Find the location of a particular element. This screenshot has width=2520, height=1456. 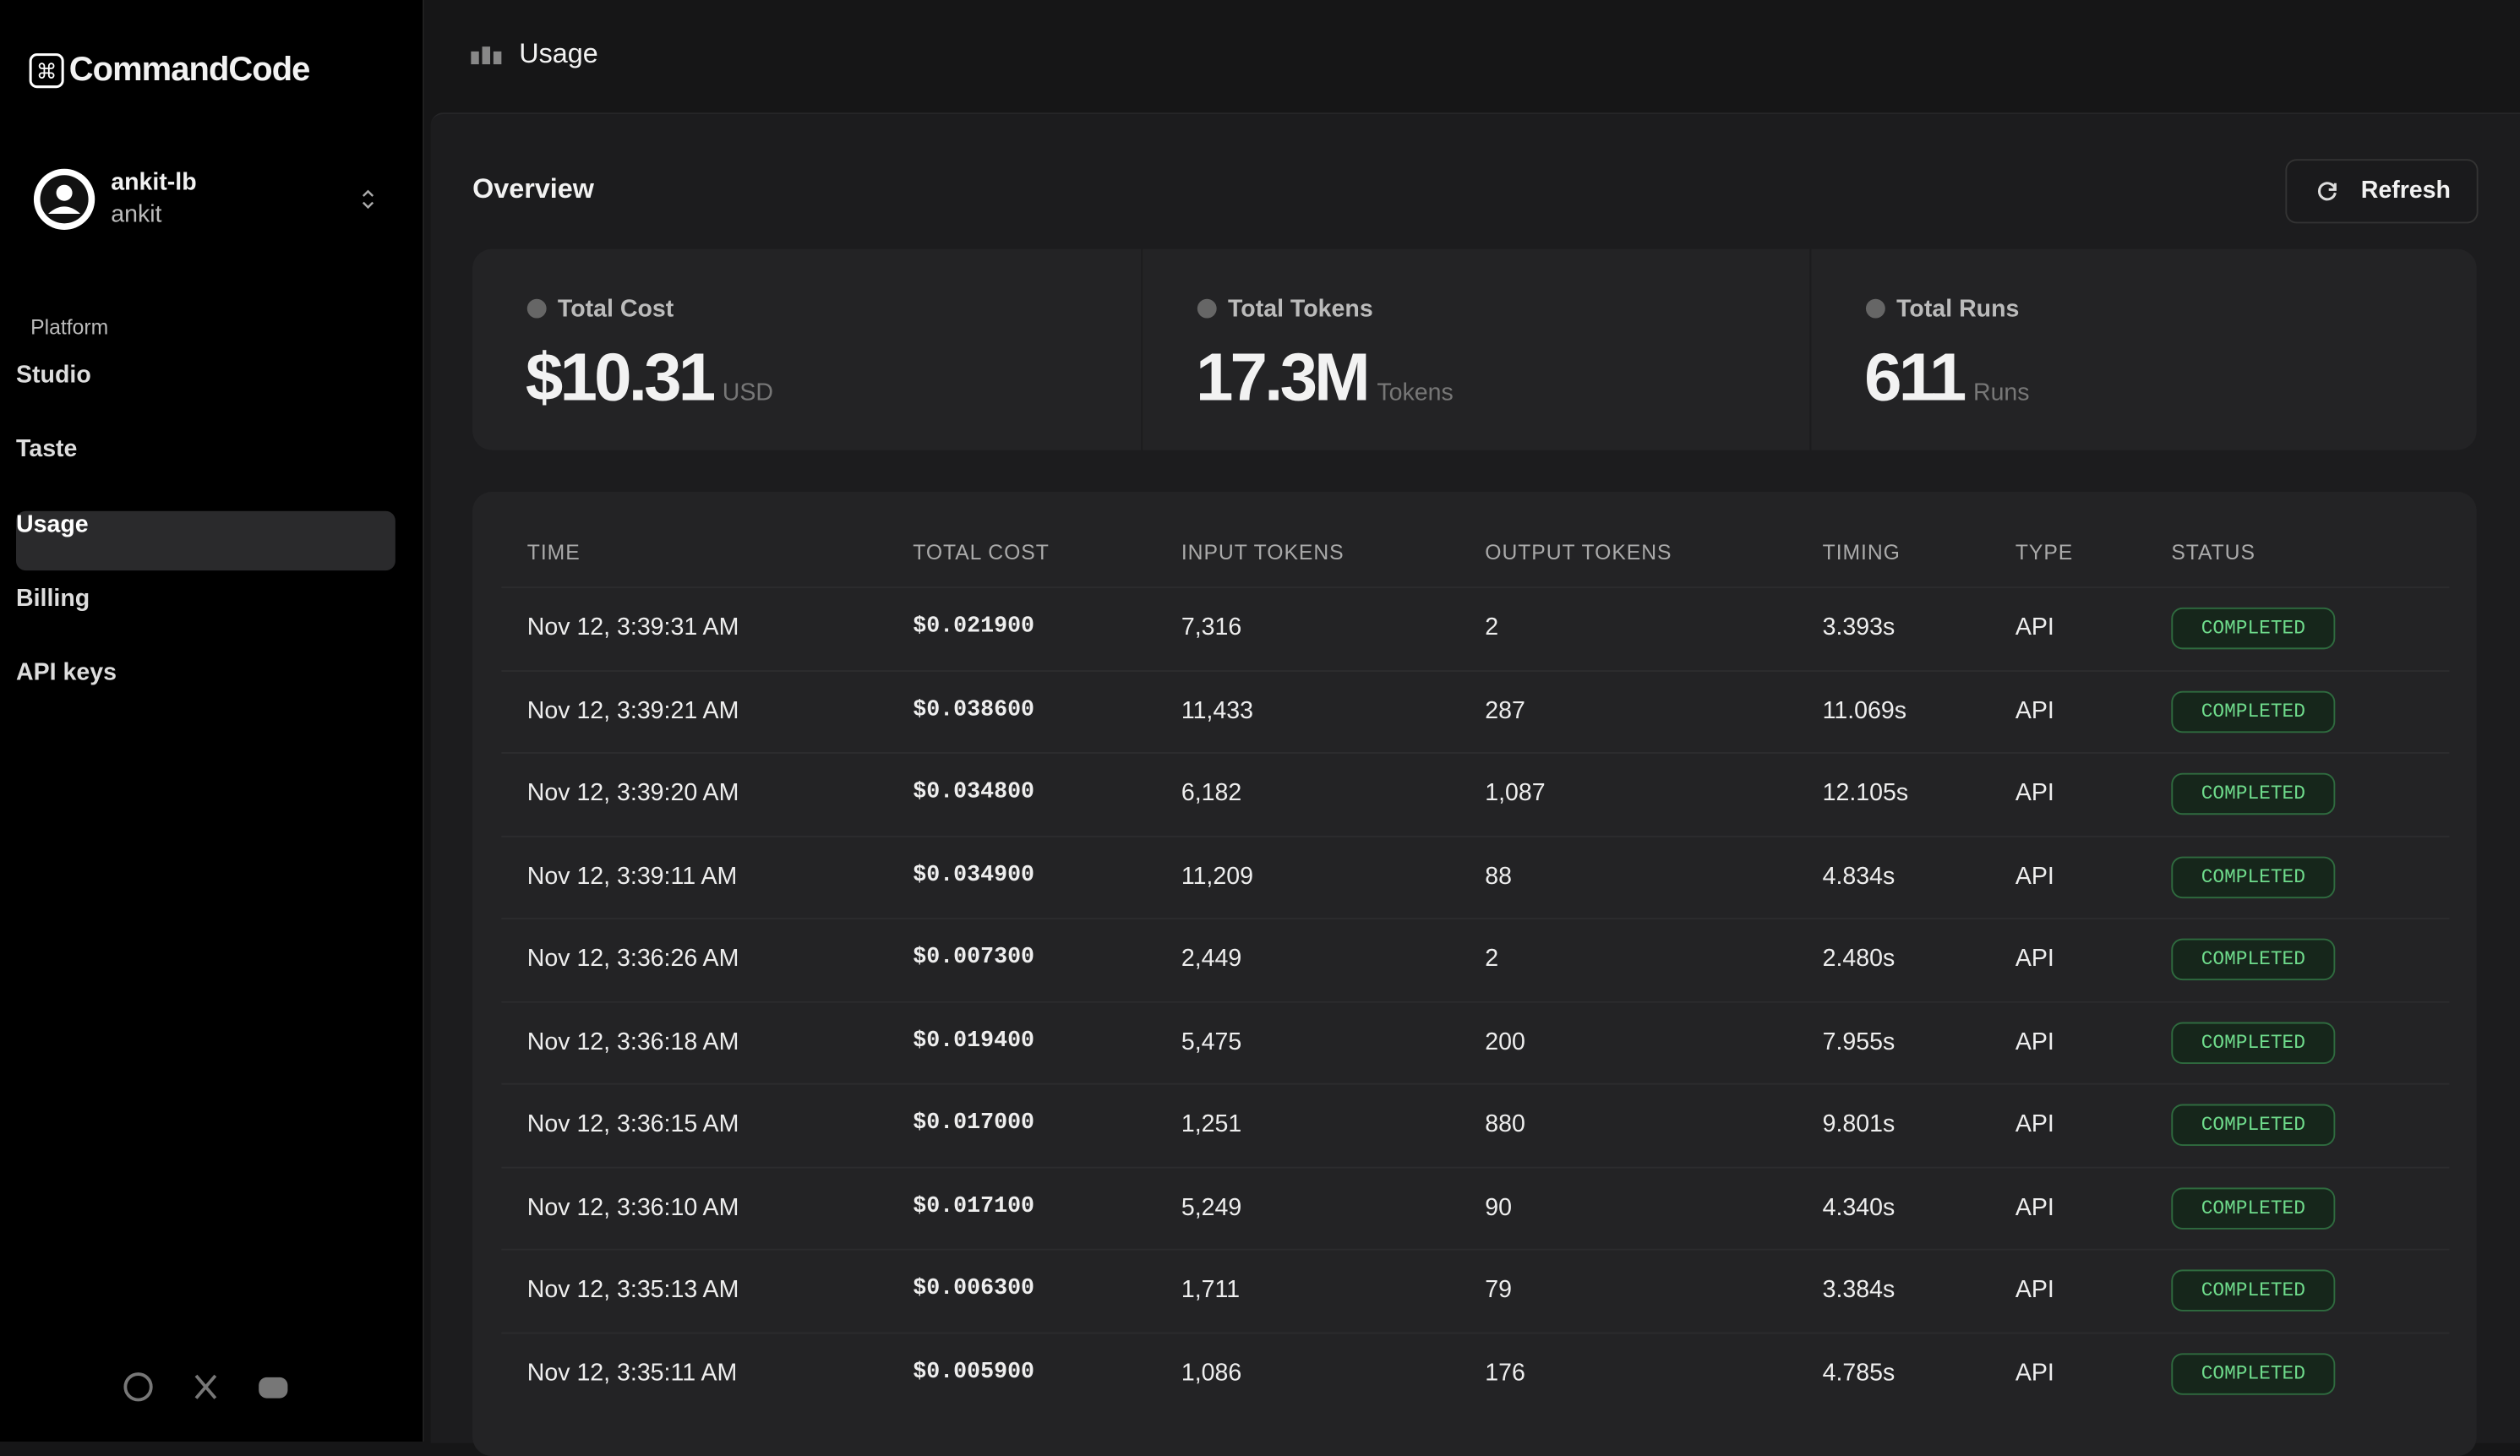

table-cell: 88 is located at coordinates (1498, 876).